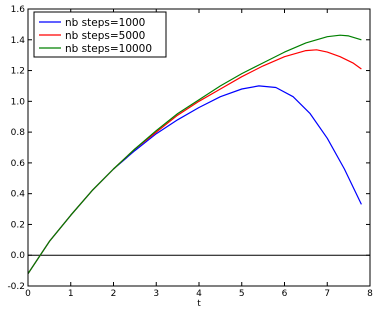 This screenshot has width=378, height=333. I want to click on x-axis-label: t, so click(199, 304).